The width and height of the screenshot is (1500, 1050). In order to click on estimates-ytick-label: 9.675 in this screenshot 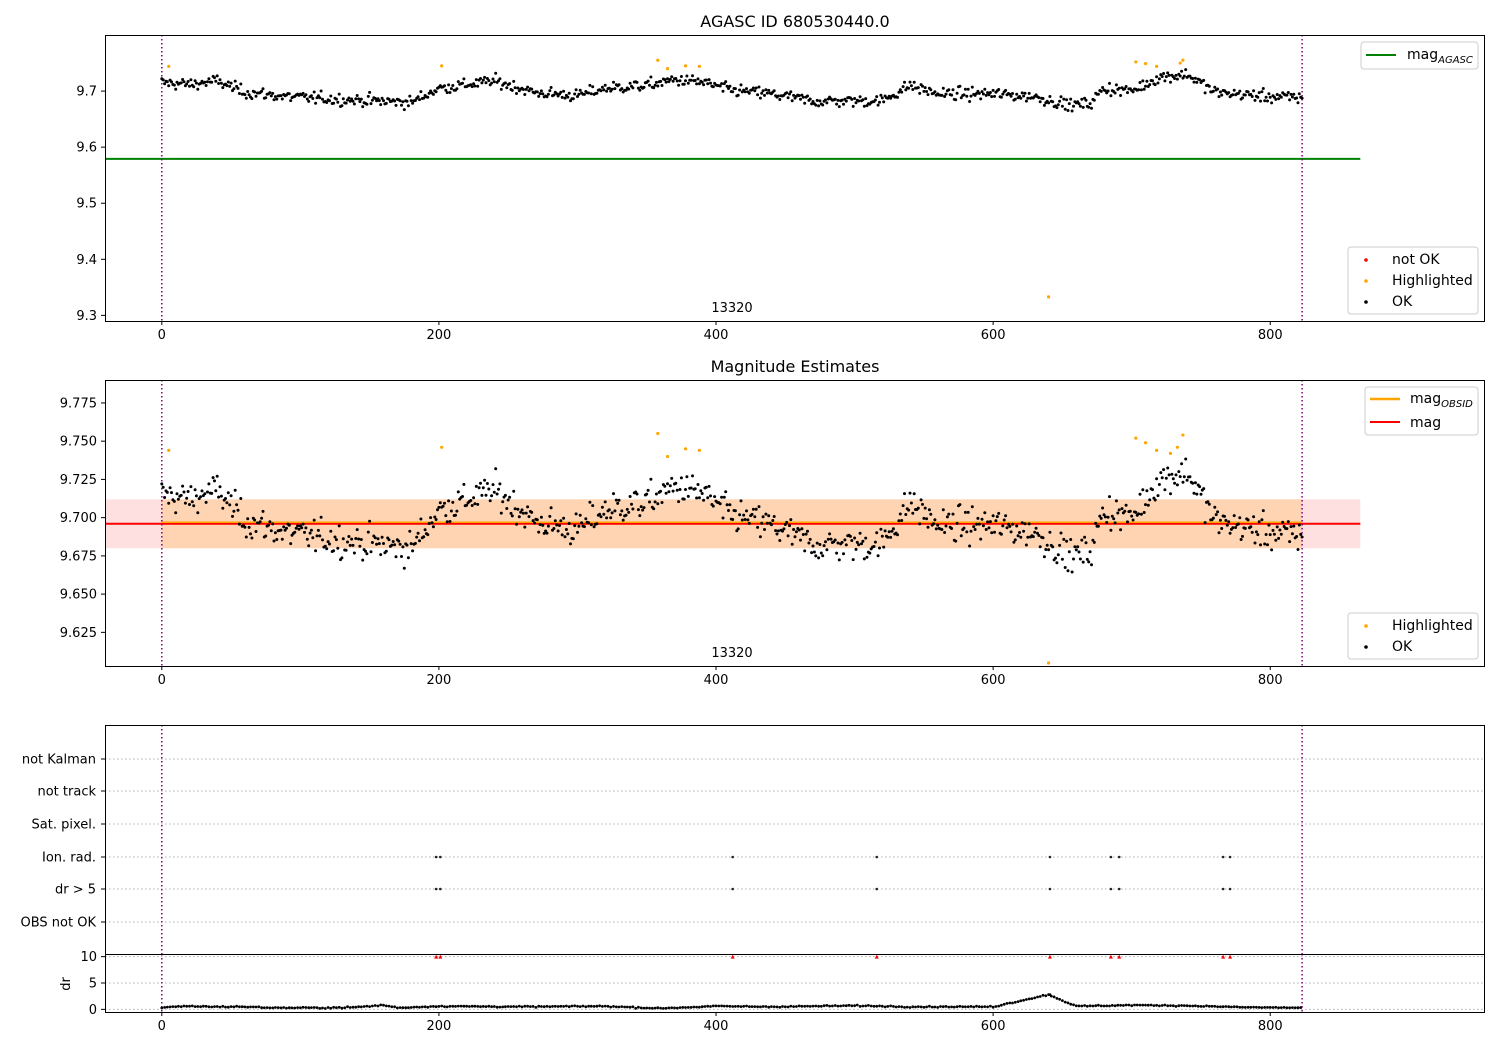, I will do `click(78, 556)`.